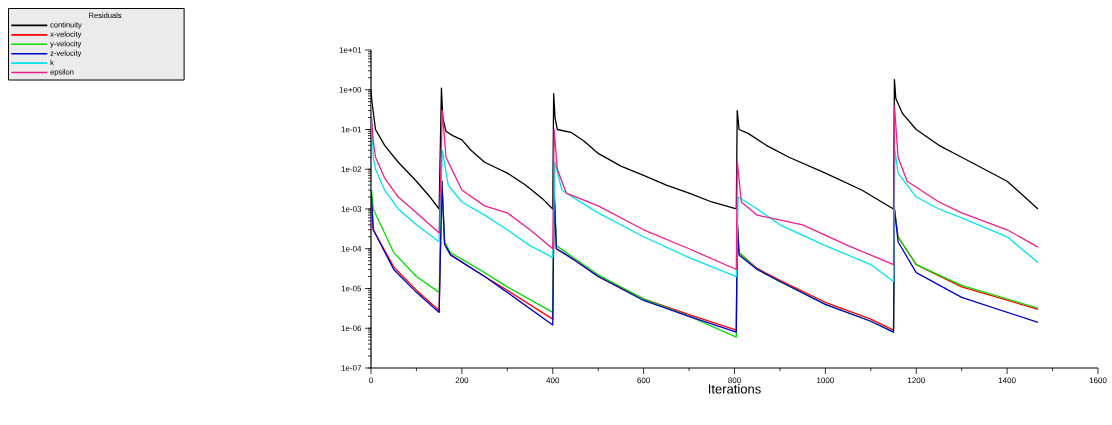 The image size is (1112, 425). Describe the element at coordinates (825, 380) in the screenshot. I see `x-tick-label: 1000` at that location.